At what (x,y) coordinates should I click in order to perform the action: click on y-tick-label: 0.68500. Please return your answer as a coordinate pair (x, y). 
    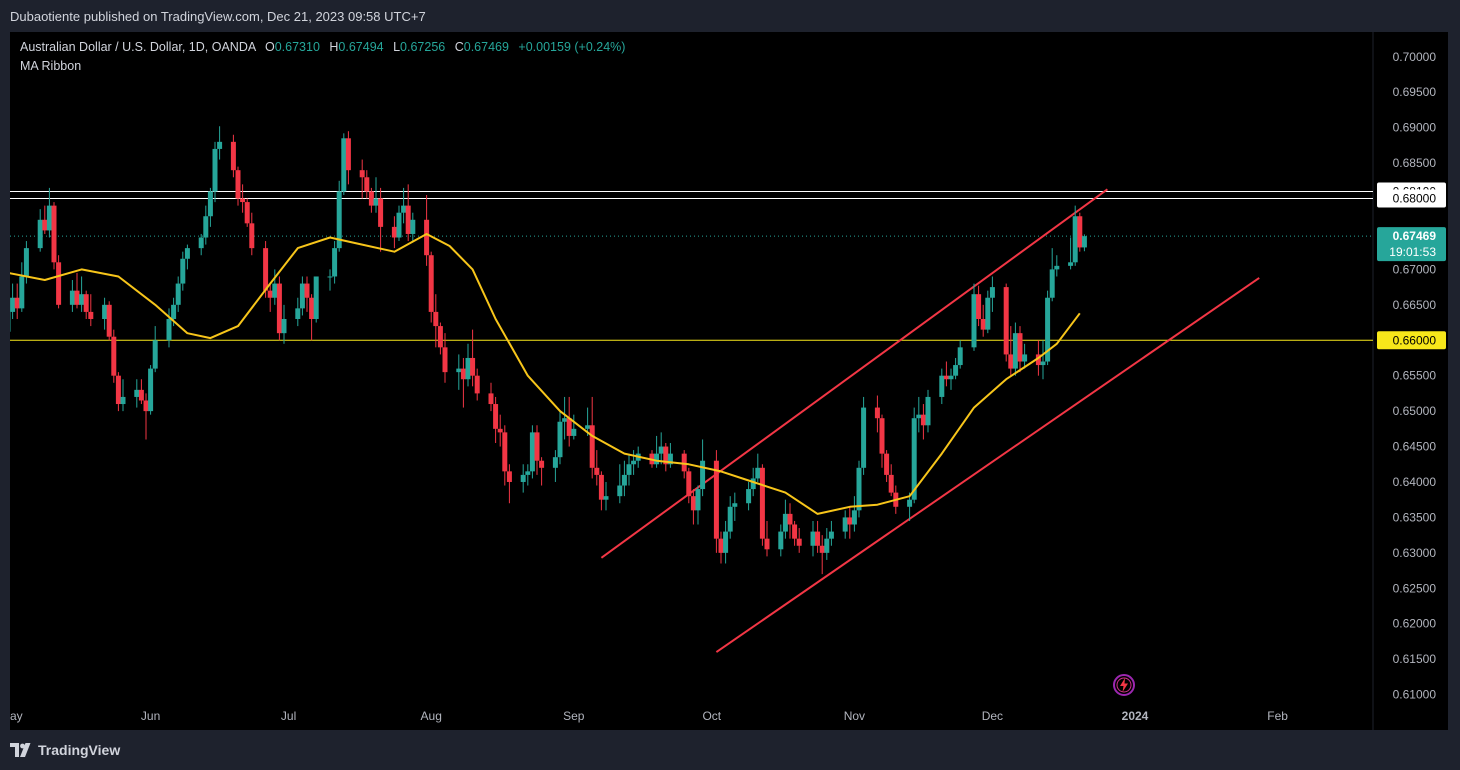
    Looking at the image, I should click on (1415, 163).